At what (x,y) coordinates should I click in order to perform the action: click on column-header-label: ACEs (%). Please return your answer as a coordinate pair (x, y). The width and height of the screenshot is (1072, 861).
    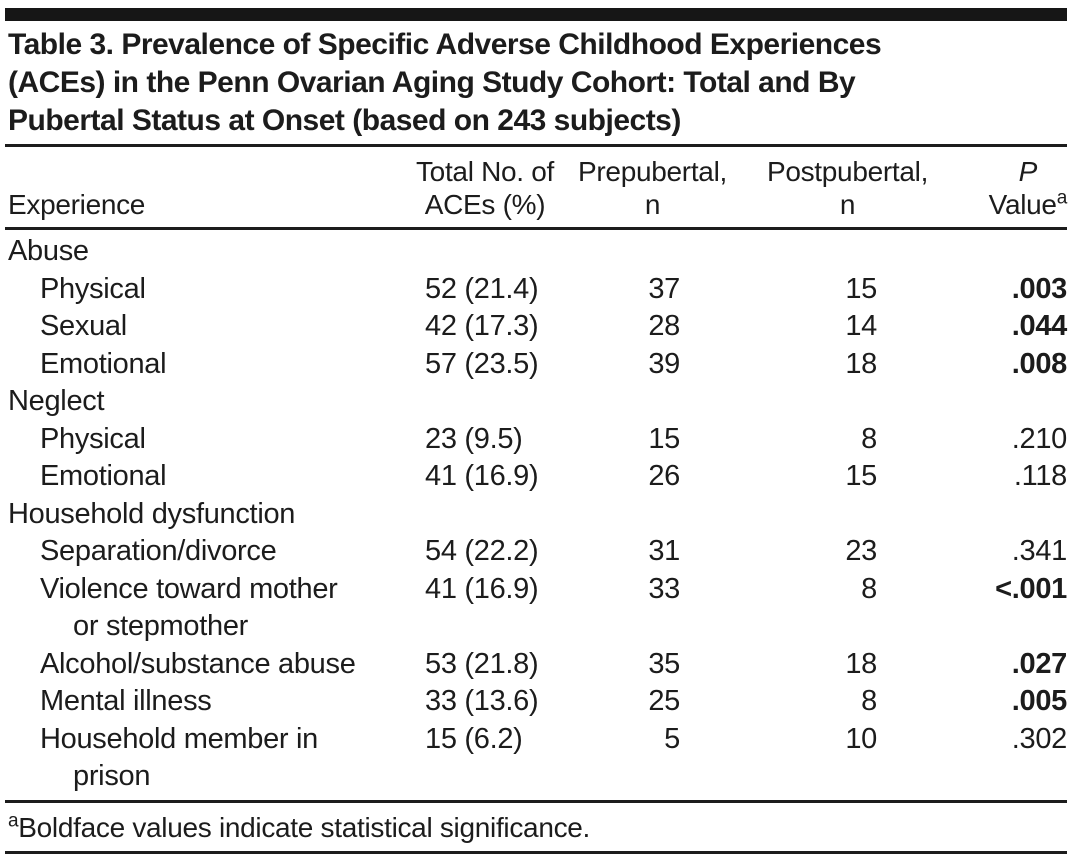
    Looking at the image, I should click on (485, 204).